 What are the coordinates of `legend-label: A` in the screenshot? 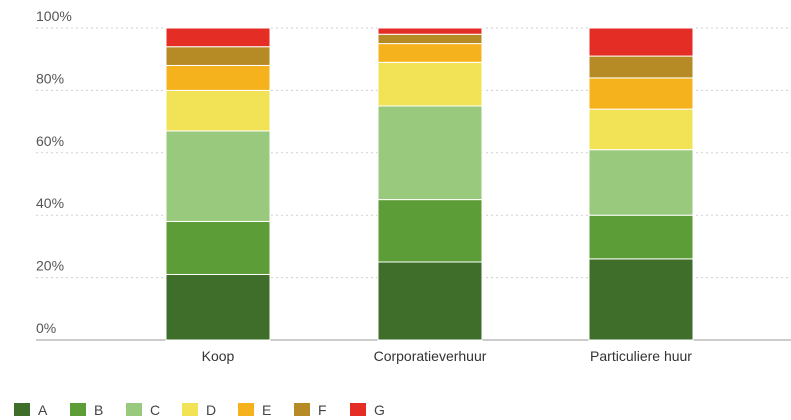 It's located at (43, 410).